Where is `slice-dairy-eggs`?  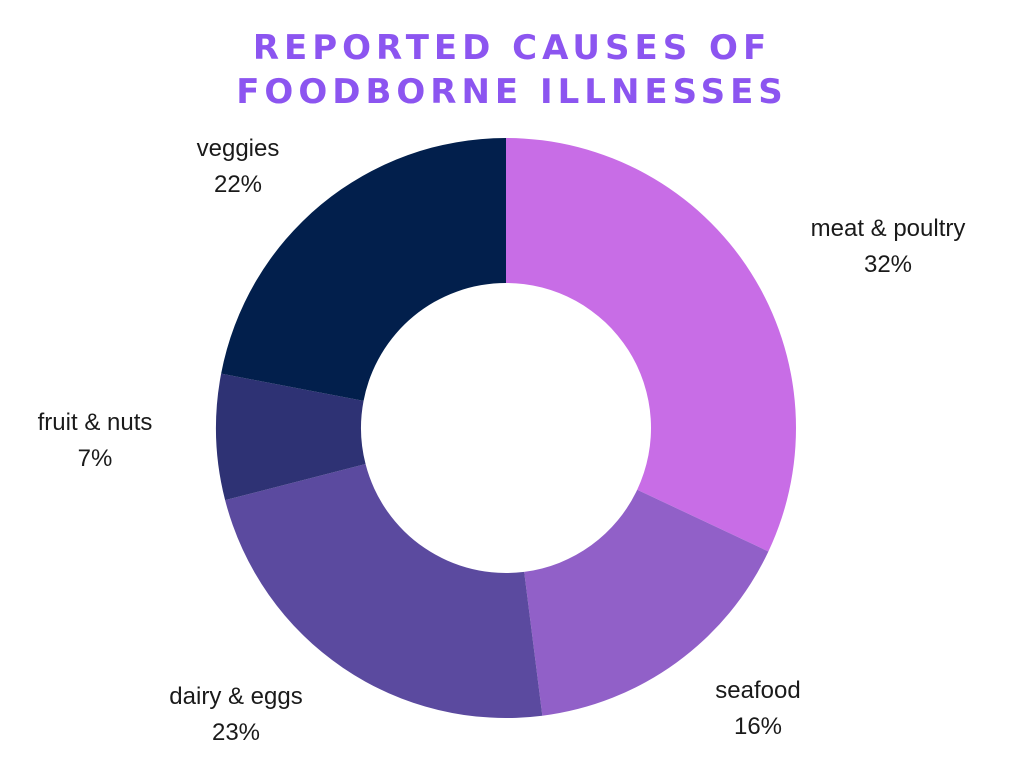
slice-dairy-eggs is located at coordinates (384, 591).